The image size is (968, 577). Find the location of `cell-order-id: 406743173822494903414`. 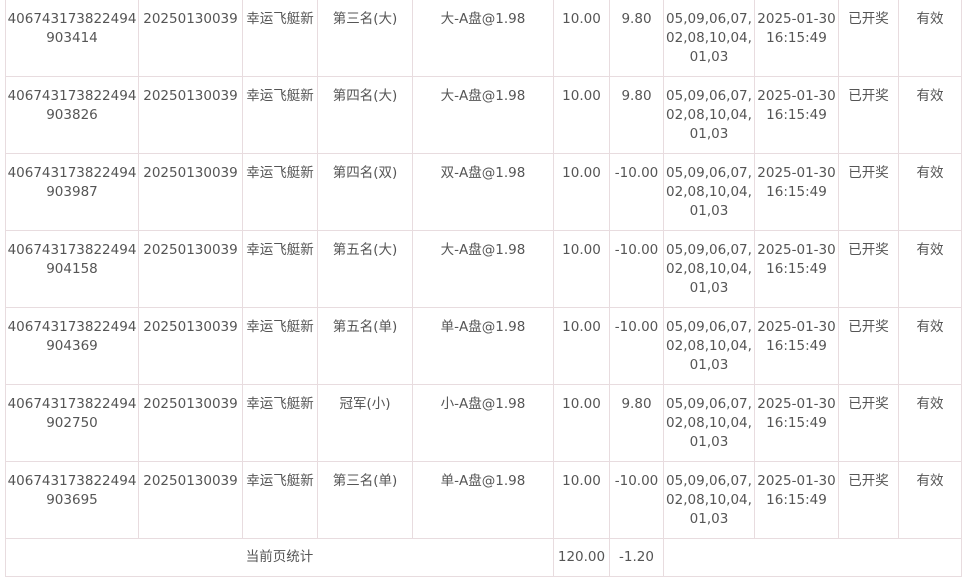

cell-order-id: 406743173822494903414 is located at coordinates (72, 38).